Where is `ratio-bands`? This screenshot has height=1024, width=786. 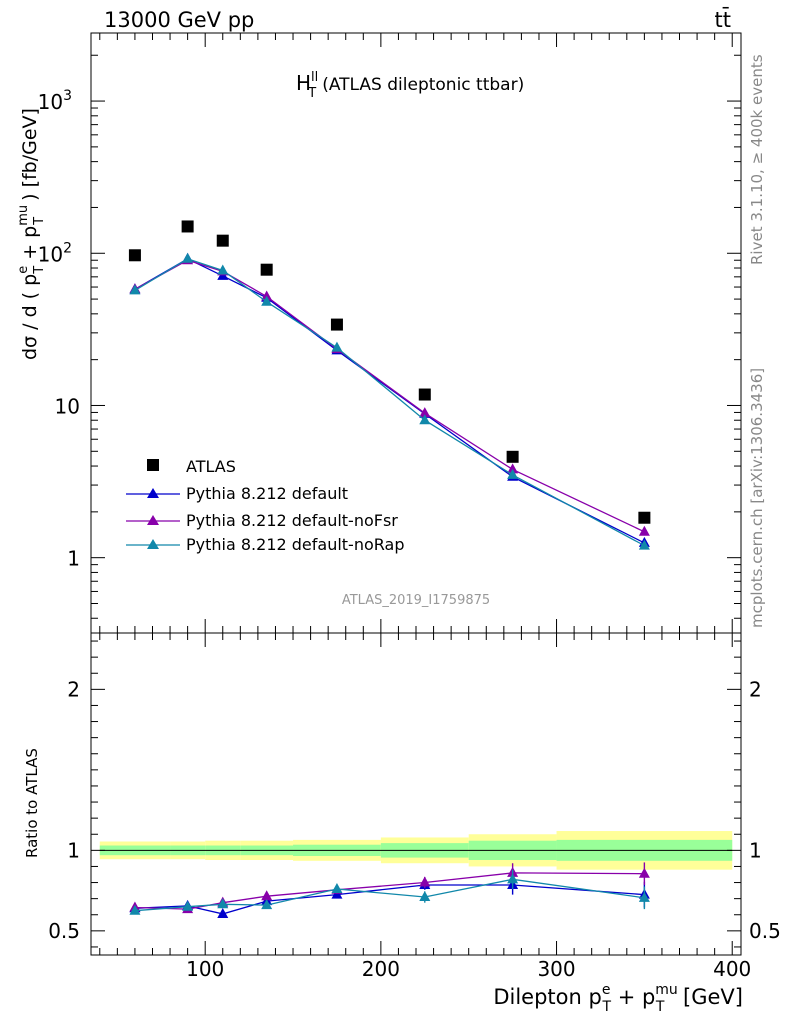
ratio-bands is located at coordinates (416, 850).